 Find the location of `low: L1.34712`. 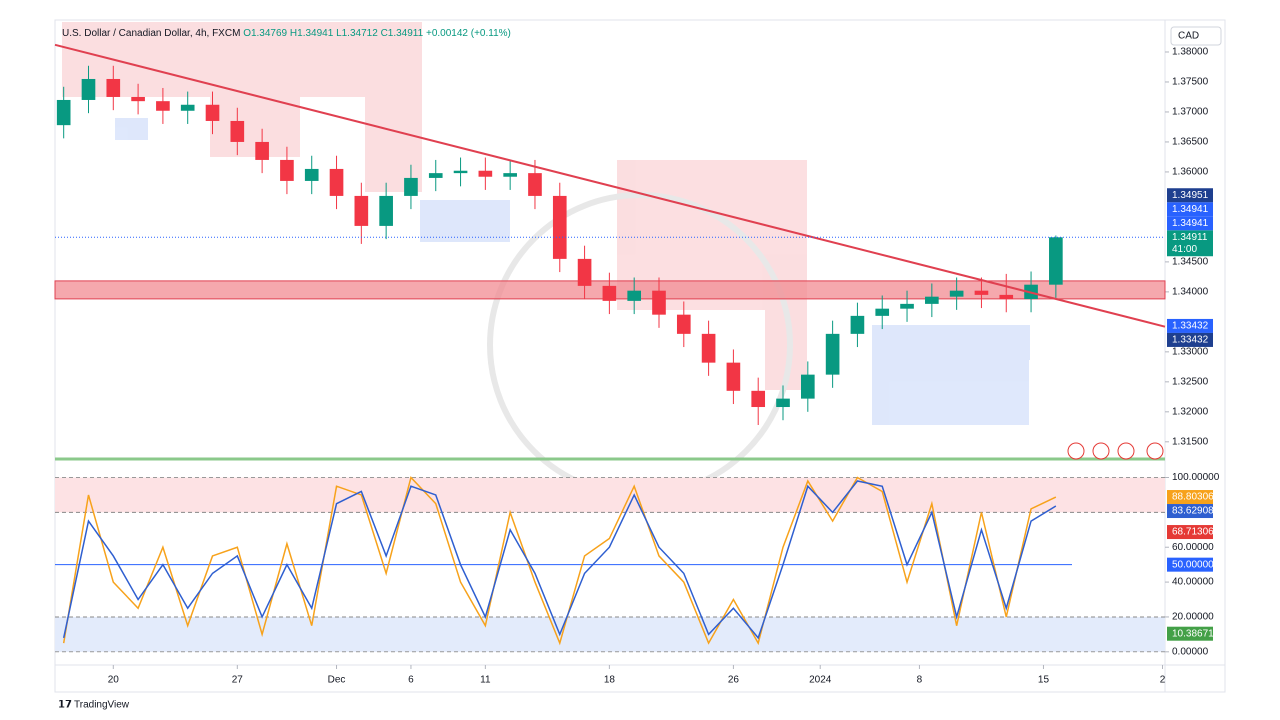

low: L1.34712 is located at coordinates (357, 33).